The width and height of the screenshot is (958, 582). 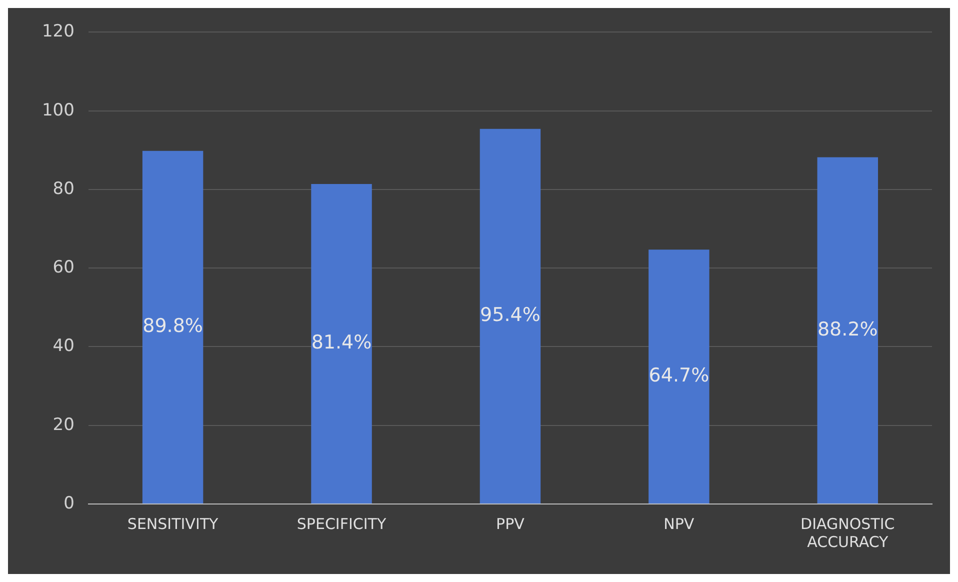 What do you see at coordinates (63, 424) in the screenshot?
I see `y-tick-label: 20` at bounding box center [63, 424].